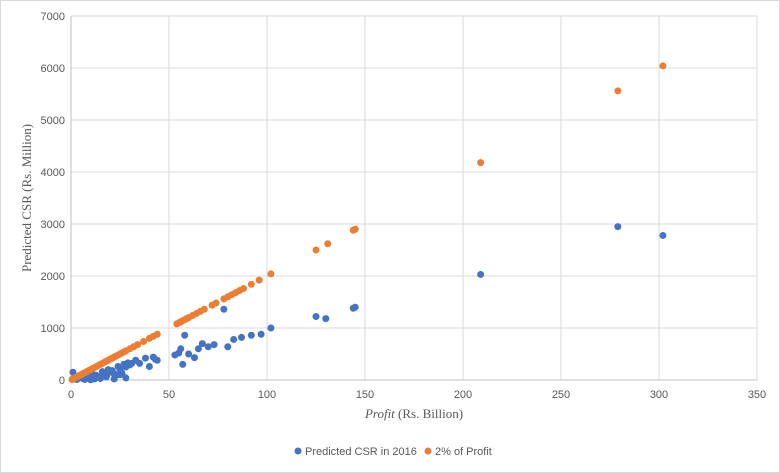 This screenshot has height=473, width=780. Describe the element at coordinates (379, 413) in the screenshot. I see `x-axis-title-italic: Profit` at that location.